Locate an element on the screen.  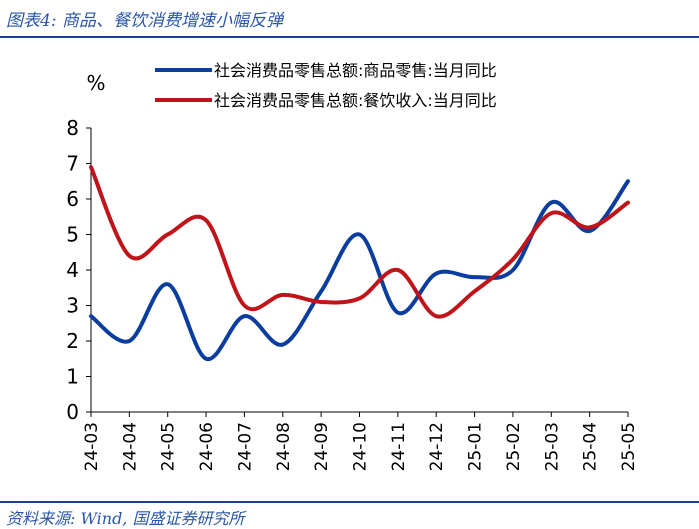
y-tick-label: 4 is located at coordinates (72, 270).